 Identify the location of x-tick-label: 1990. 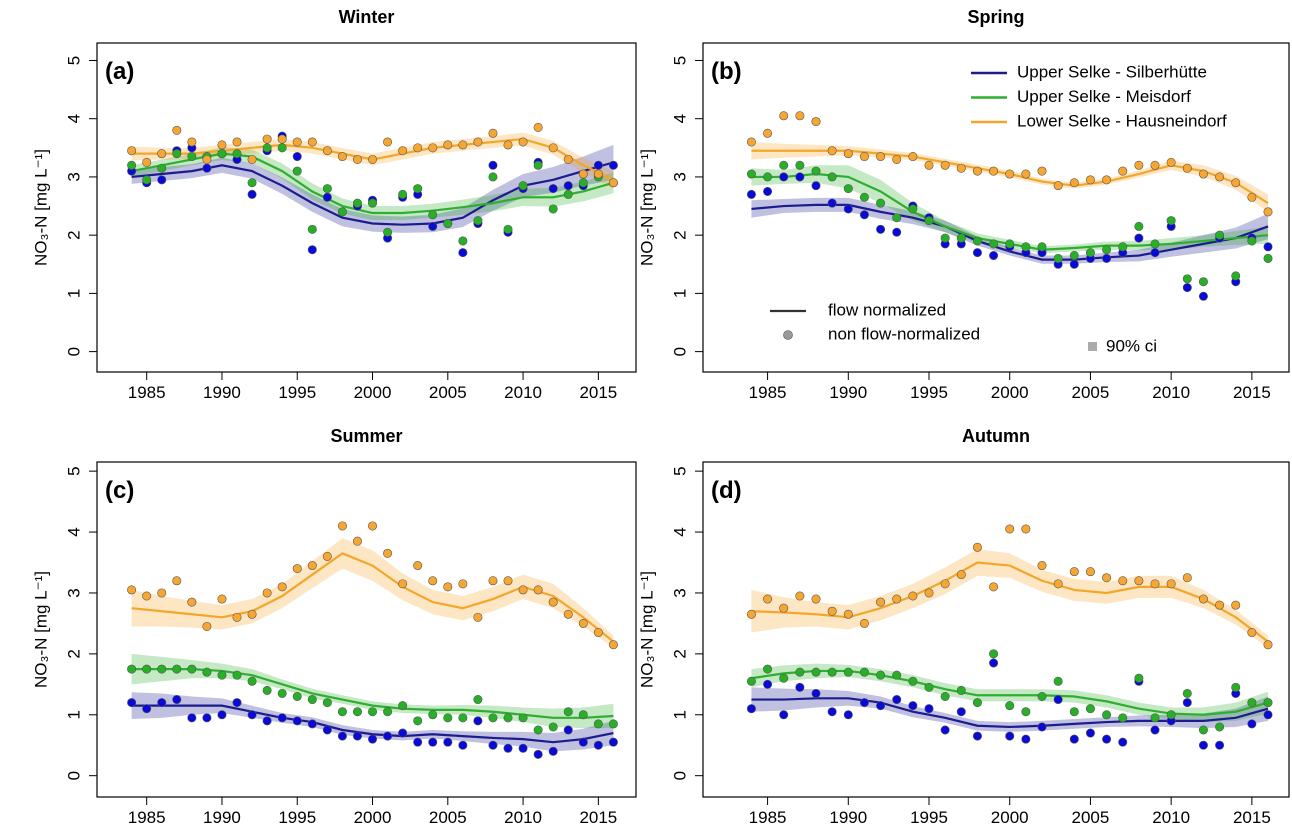
(222, 392).